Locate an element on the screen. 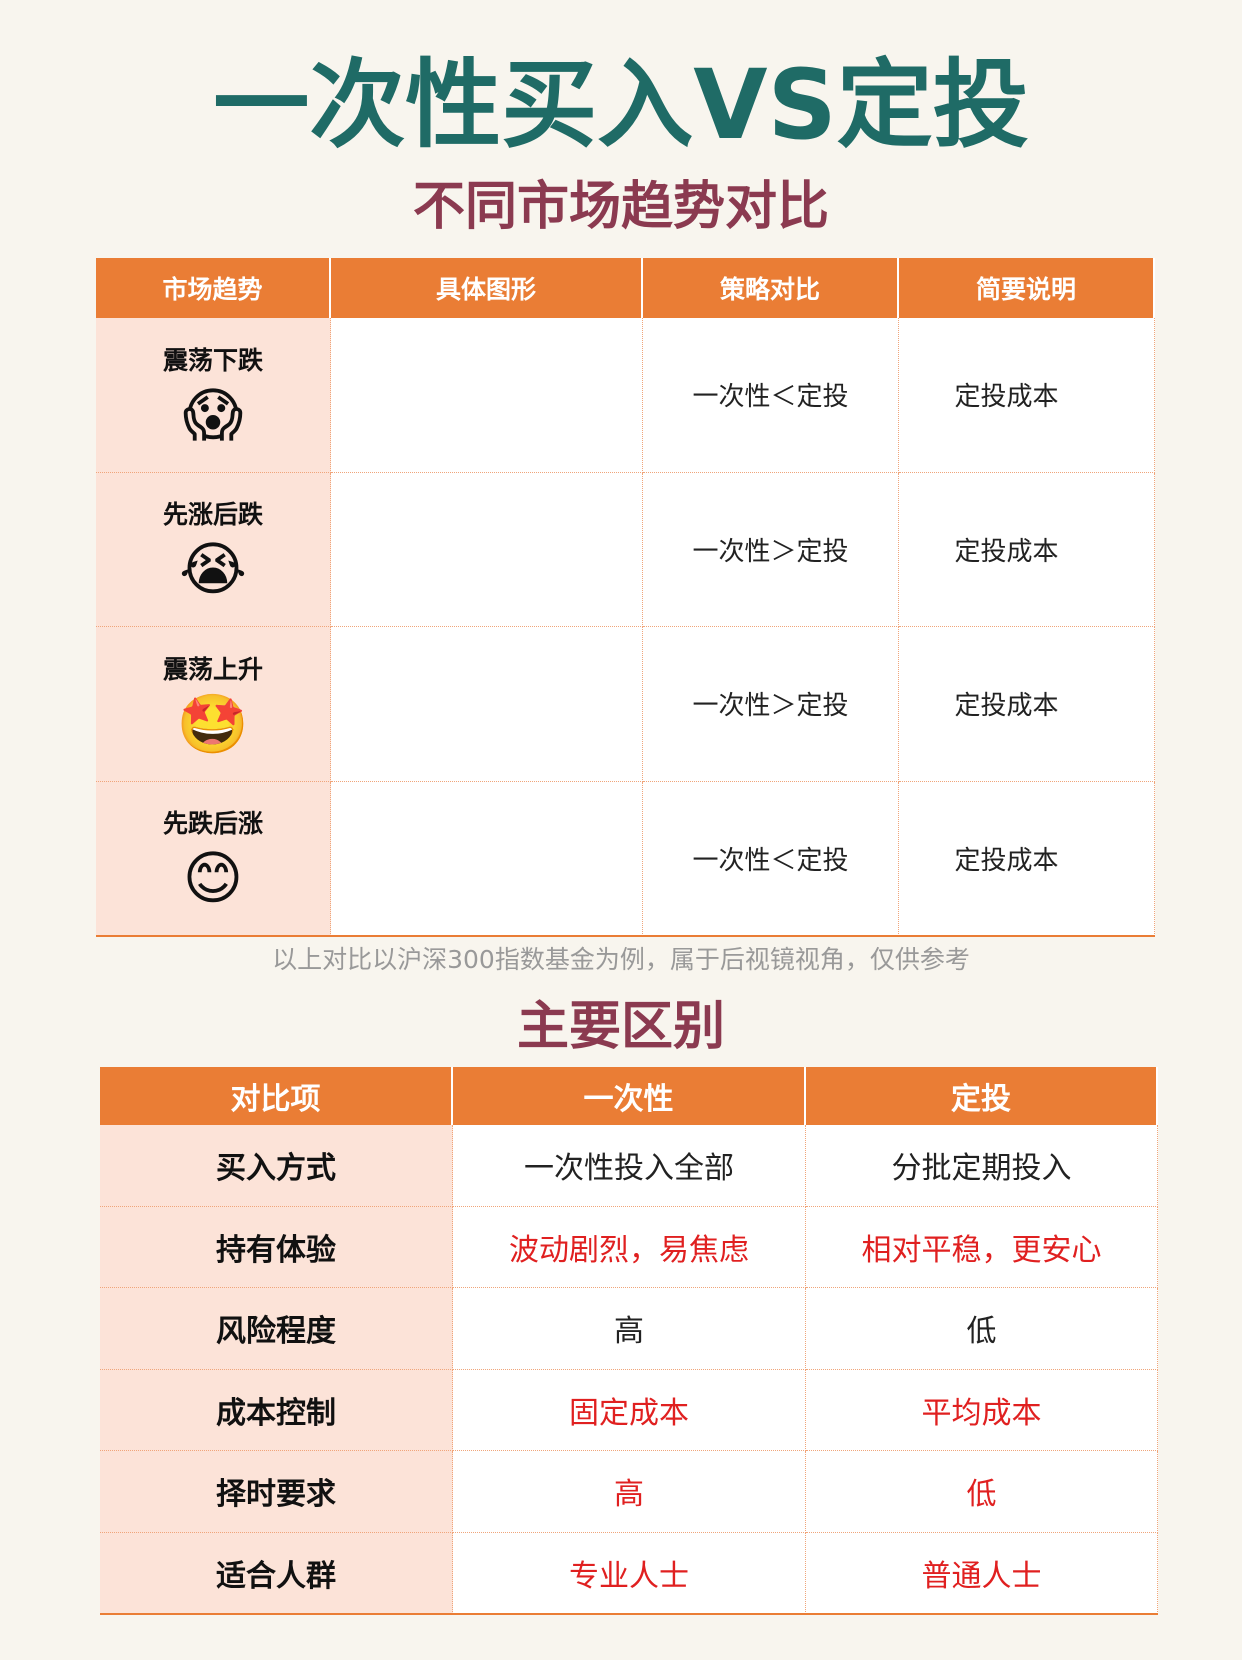  emoji: 😱 is located at coordinates (213, 414).